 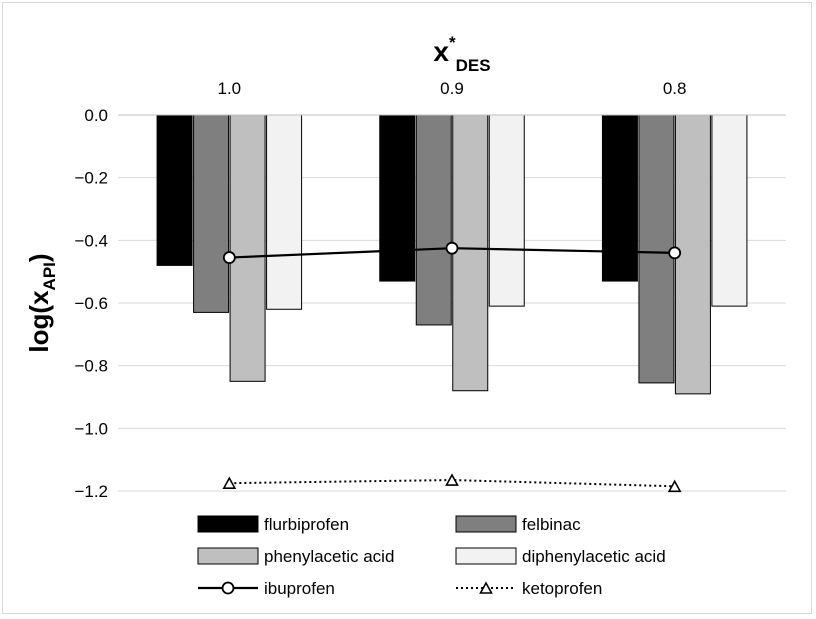 What do you see at coordinates (452, 88) in the screenshot?
I see `x-tick-label: 0.9` at bounding box center [452, 88].